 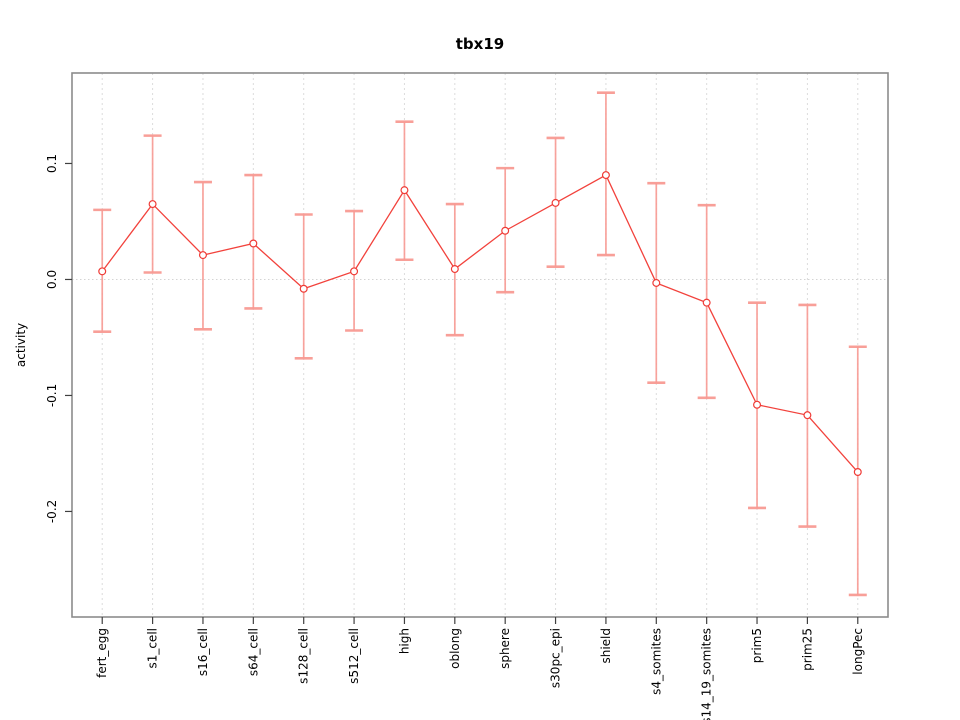 I want to click on x-tick-label: s128_cell, so click(x=304, y=656).